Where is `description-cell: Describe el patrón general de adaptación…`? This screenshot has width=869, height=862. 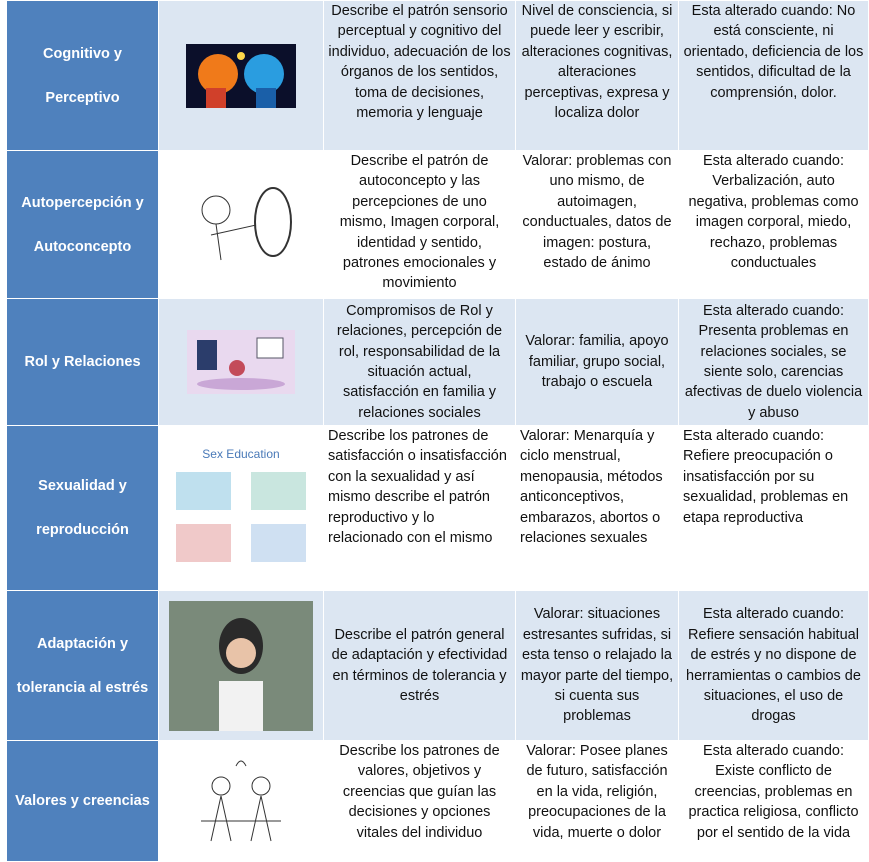 description-cell: Describe el patrón general de adaptación… is located at coordinates (419, 665).